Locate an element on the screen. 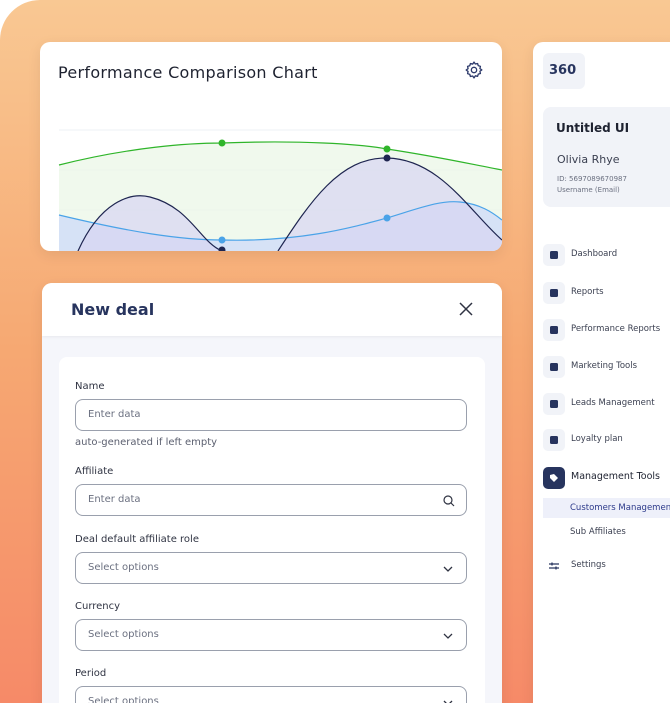  settings-button is located at coordinates (474, 70).